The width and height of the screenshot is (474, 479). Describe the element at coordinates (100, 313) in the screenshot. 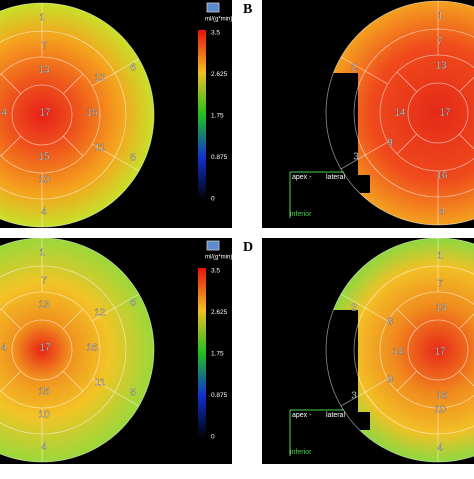

I see `segment-label: 12` at that location.